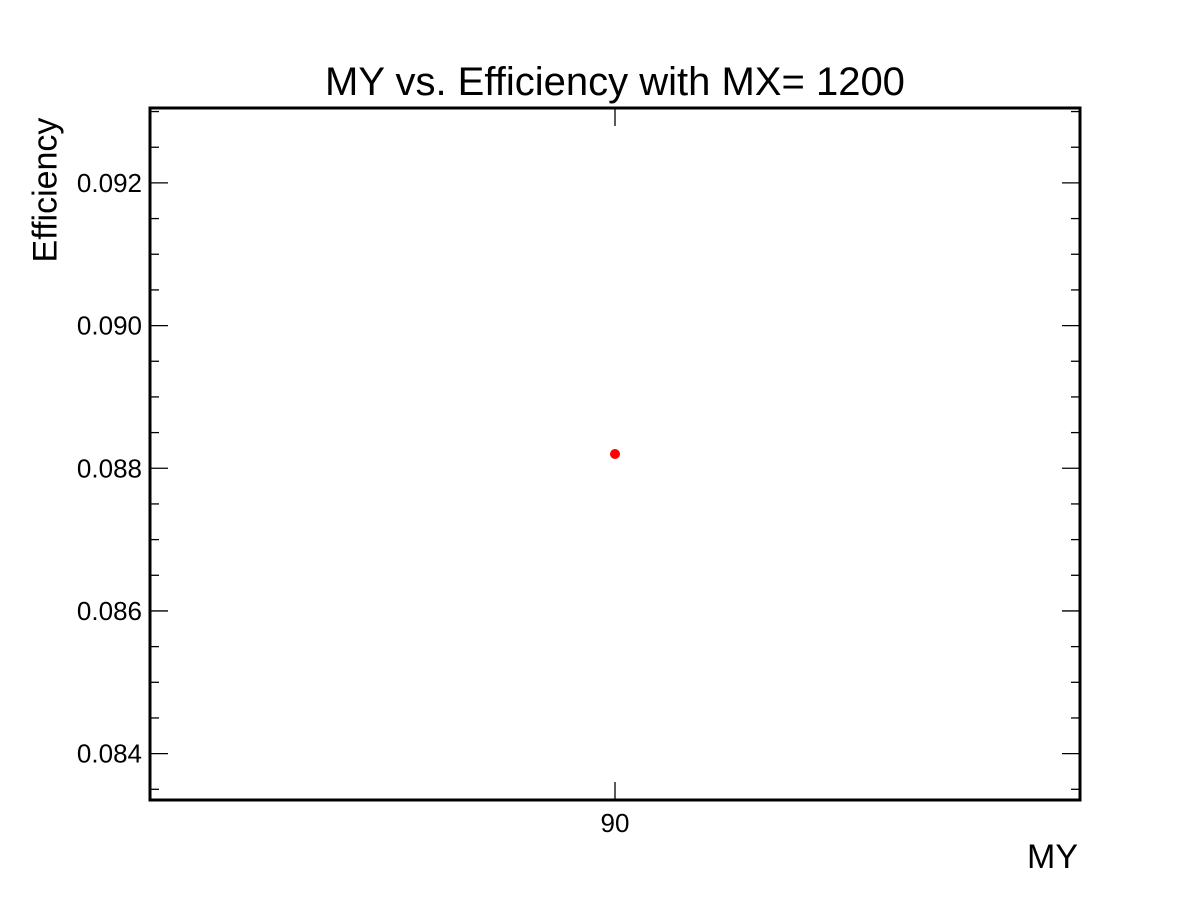 The height and width of the screenshot is (900, 1200). What do you see at coordinates (1052, 857) in the screenshot?
I see `x-axis-label: MY` at bounding box center [1052, 857].